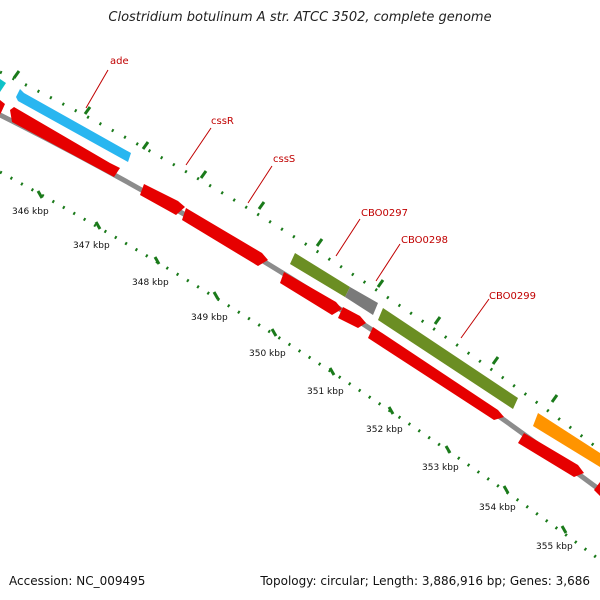  Describe the element at coordinates (424, 240) in the screenshot. I see `gene-label-cbo0298: CBO0298` at that location.